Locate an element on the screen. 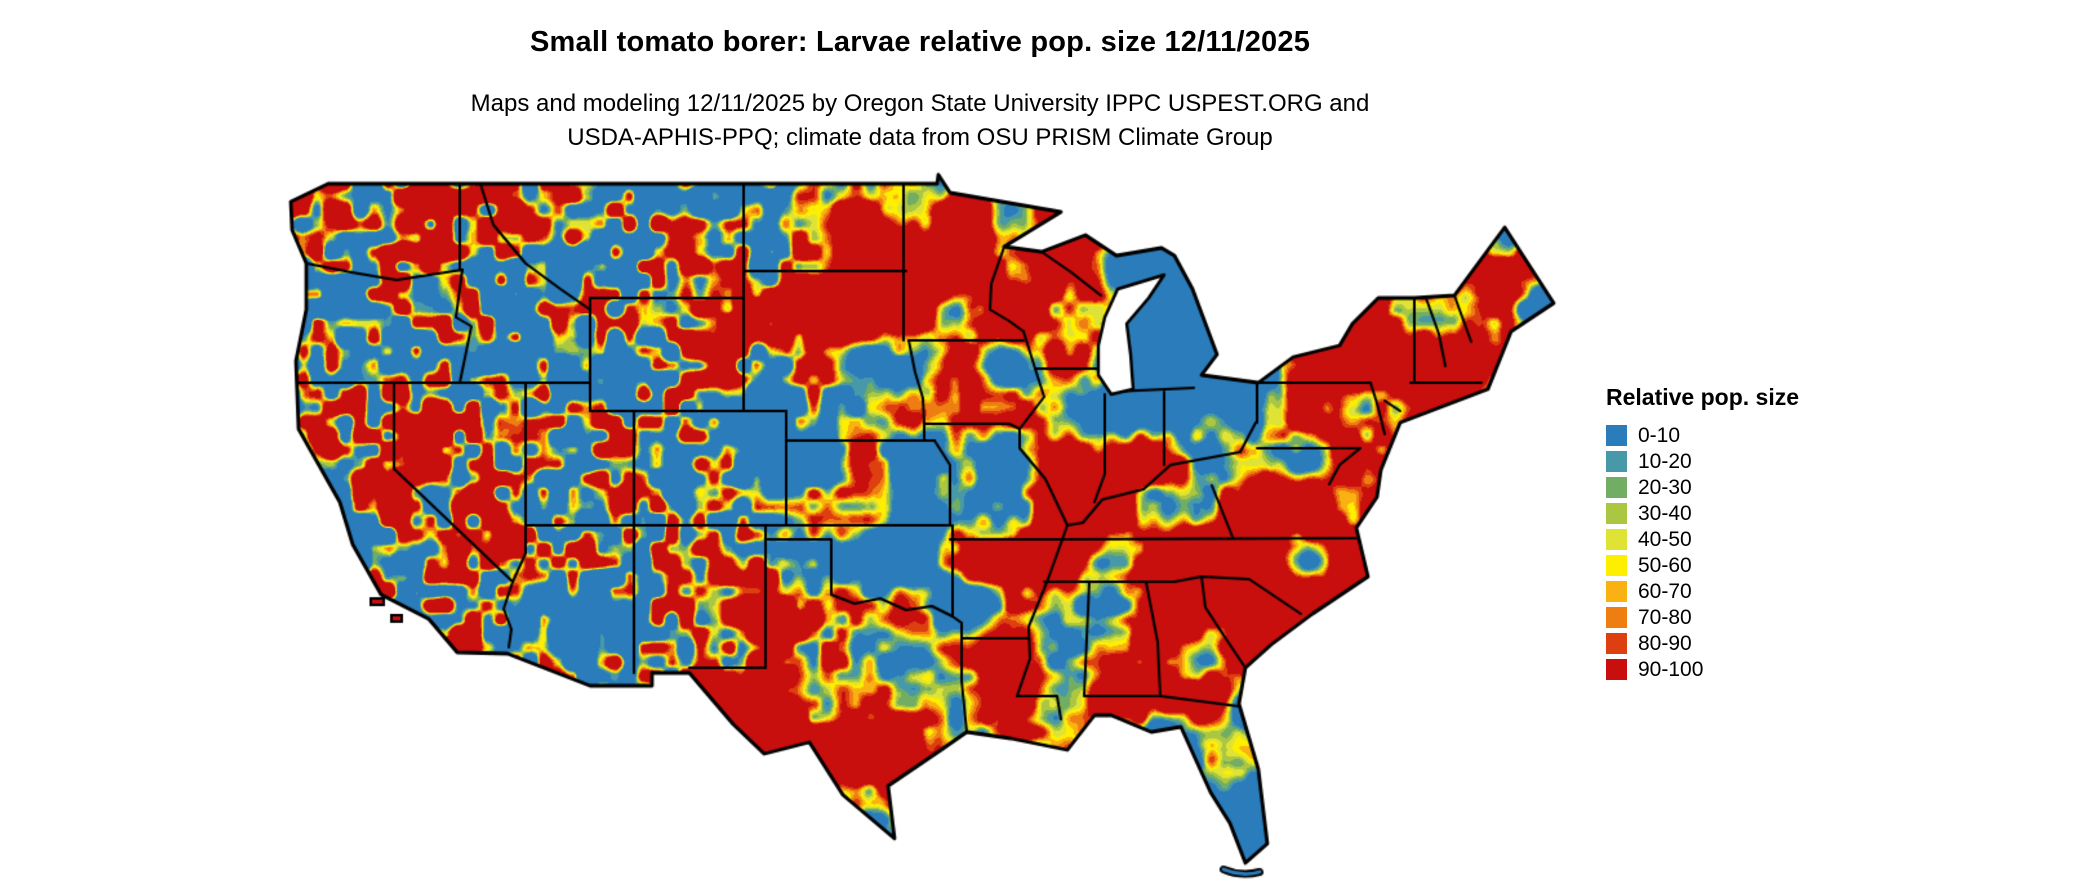  legend-row: 70-80 is located at coordinates (1702, 617).